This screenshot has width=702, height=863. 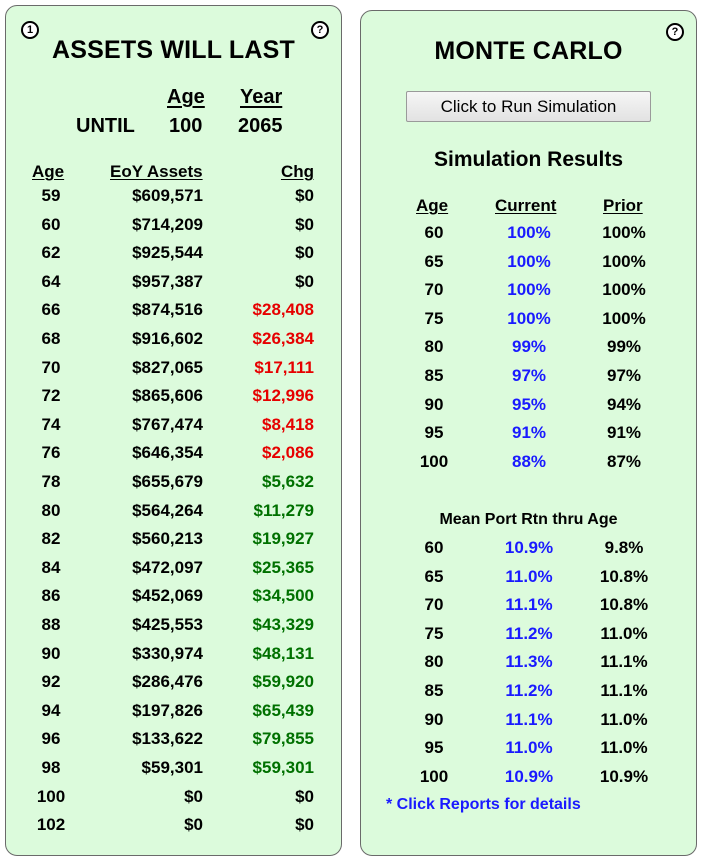 What do you see at coordinates (51, 481) in the screenshot?
I see `row-age: 78` at bounding box center [51, 481].